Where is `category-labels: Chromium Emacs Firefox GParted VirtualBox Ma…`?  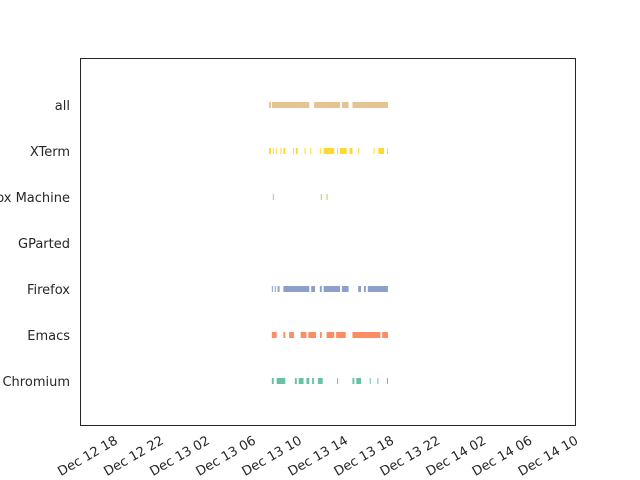 category-labels: Chromium Emacs Firefox GParted VirtualBox Ma… is located at coordinates (35, 244).